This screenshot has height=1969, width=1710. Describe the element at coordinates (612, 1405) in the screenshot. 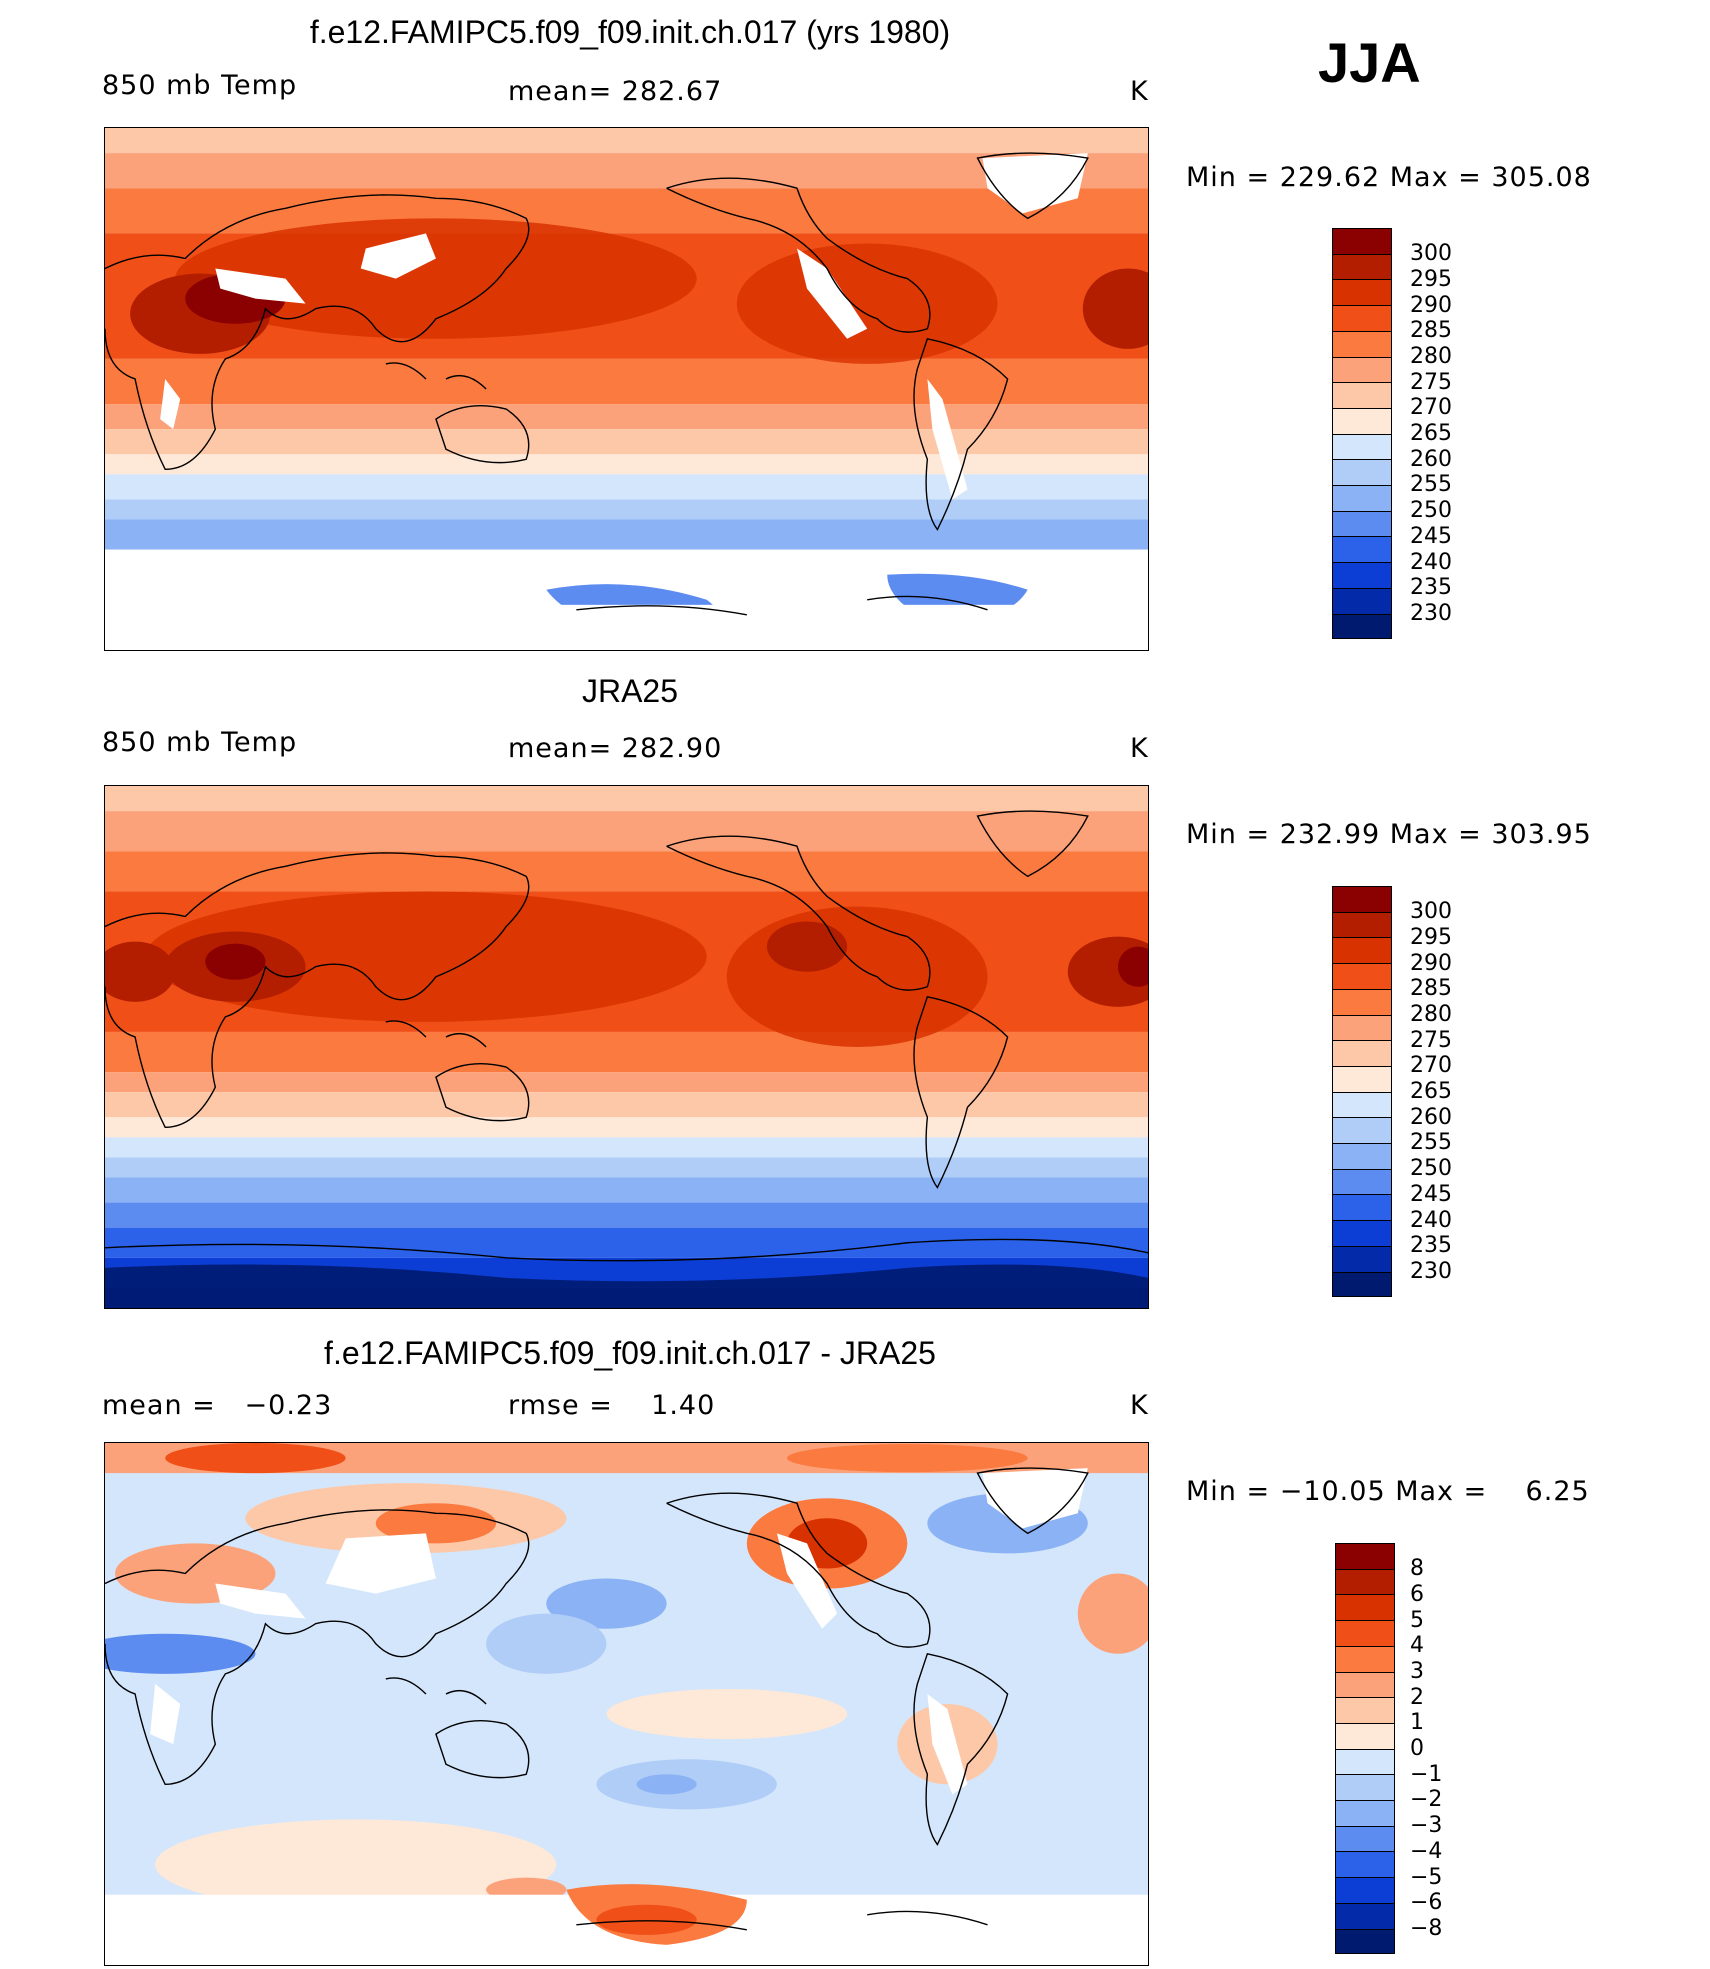

I see `rmse-label: rmse = 1.40` at that location.